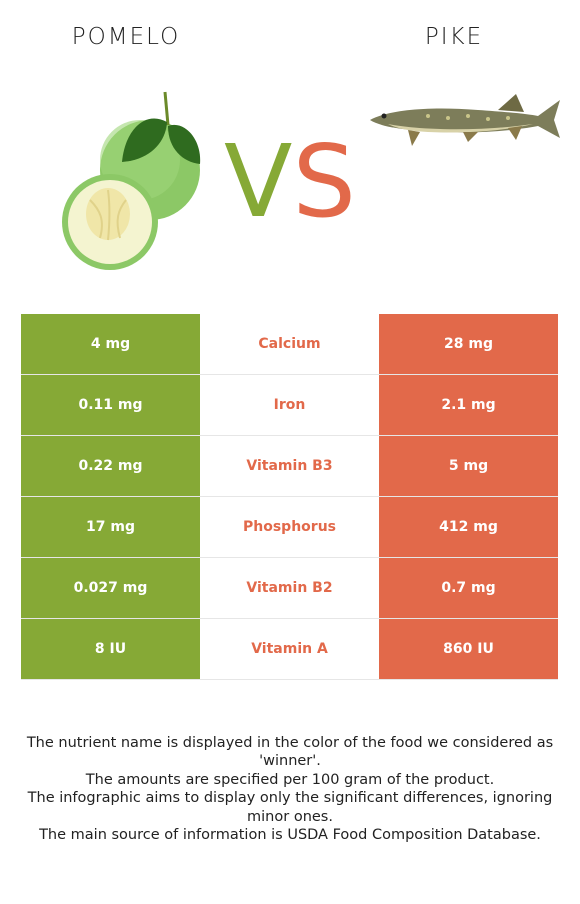 The height and width of the screenshot is (904, 580). I want to click on left-value: 0.027 mg, so click(110, 588).